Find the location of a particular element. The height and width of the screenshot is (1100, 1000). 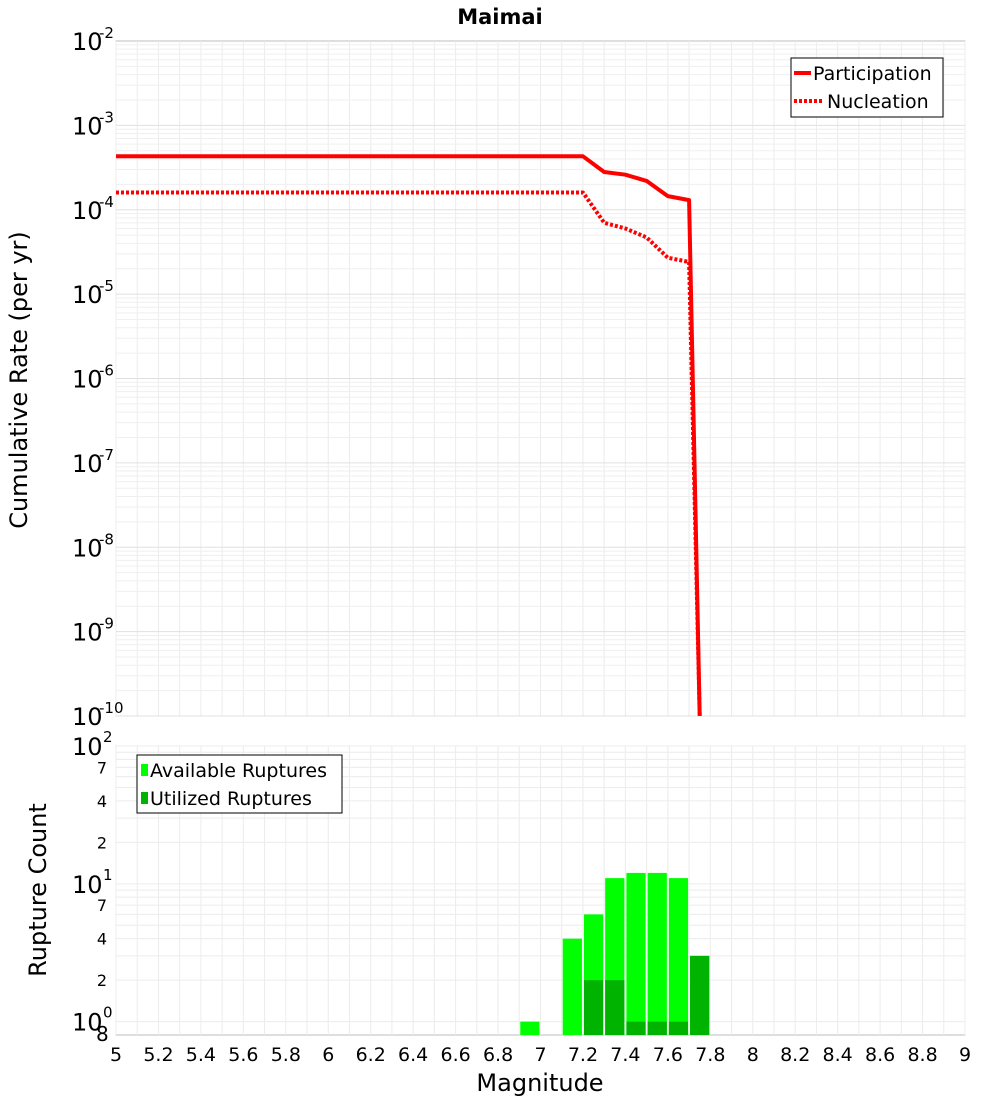

legend-label-utilized: Utilized Ruptures is located at coordinates (231, 799).